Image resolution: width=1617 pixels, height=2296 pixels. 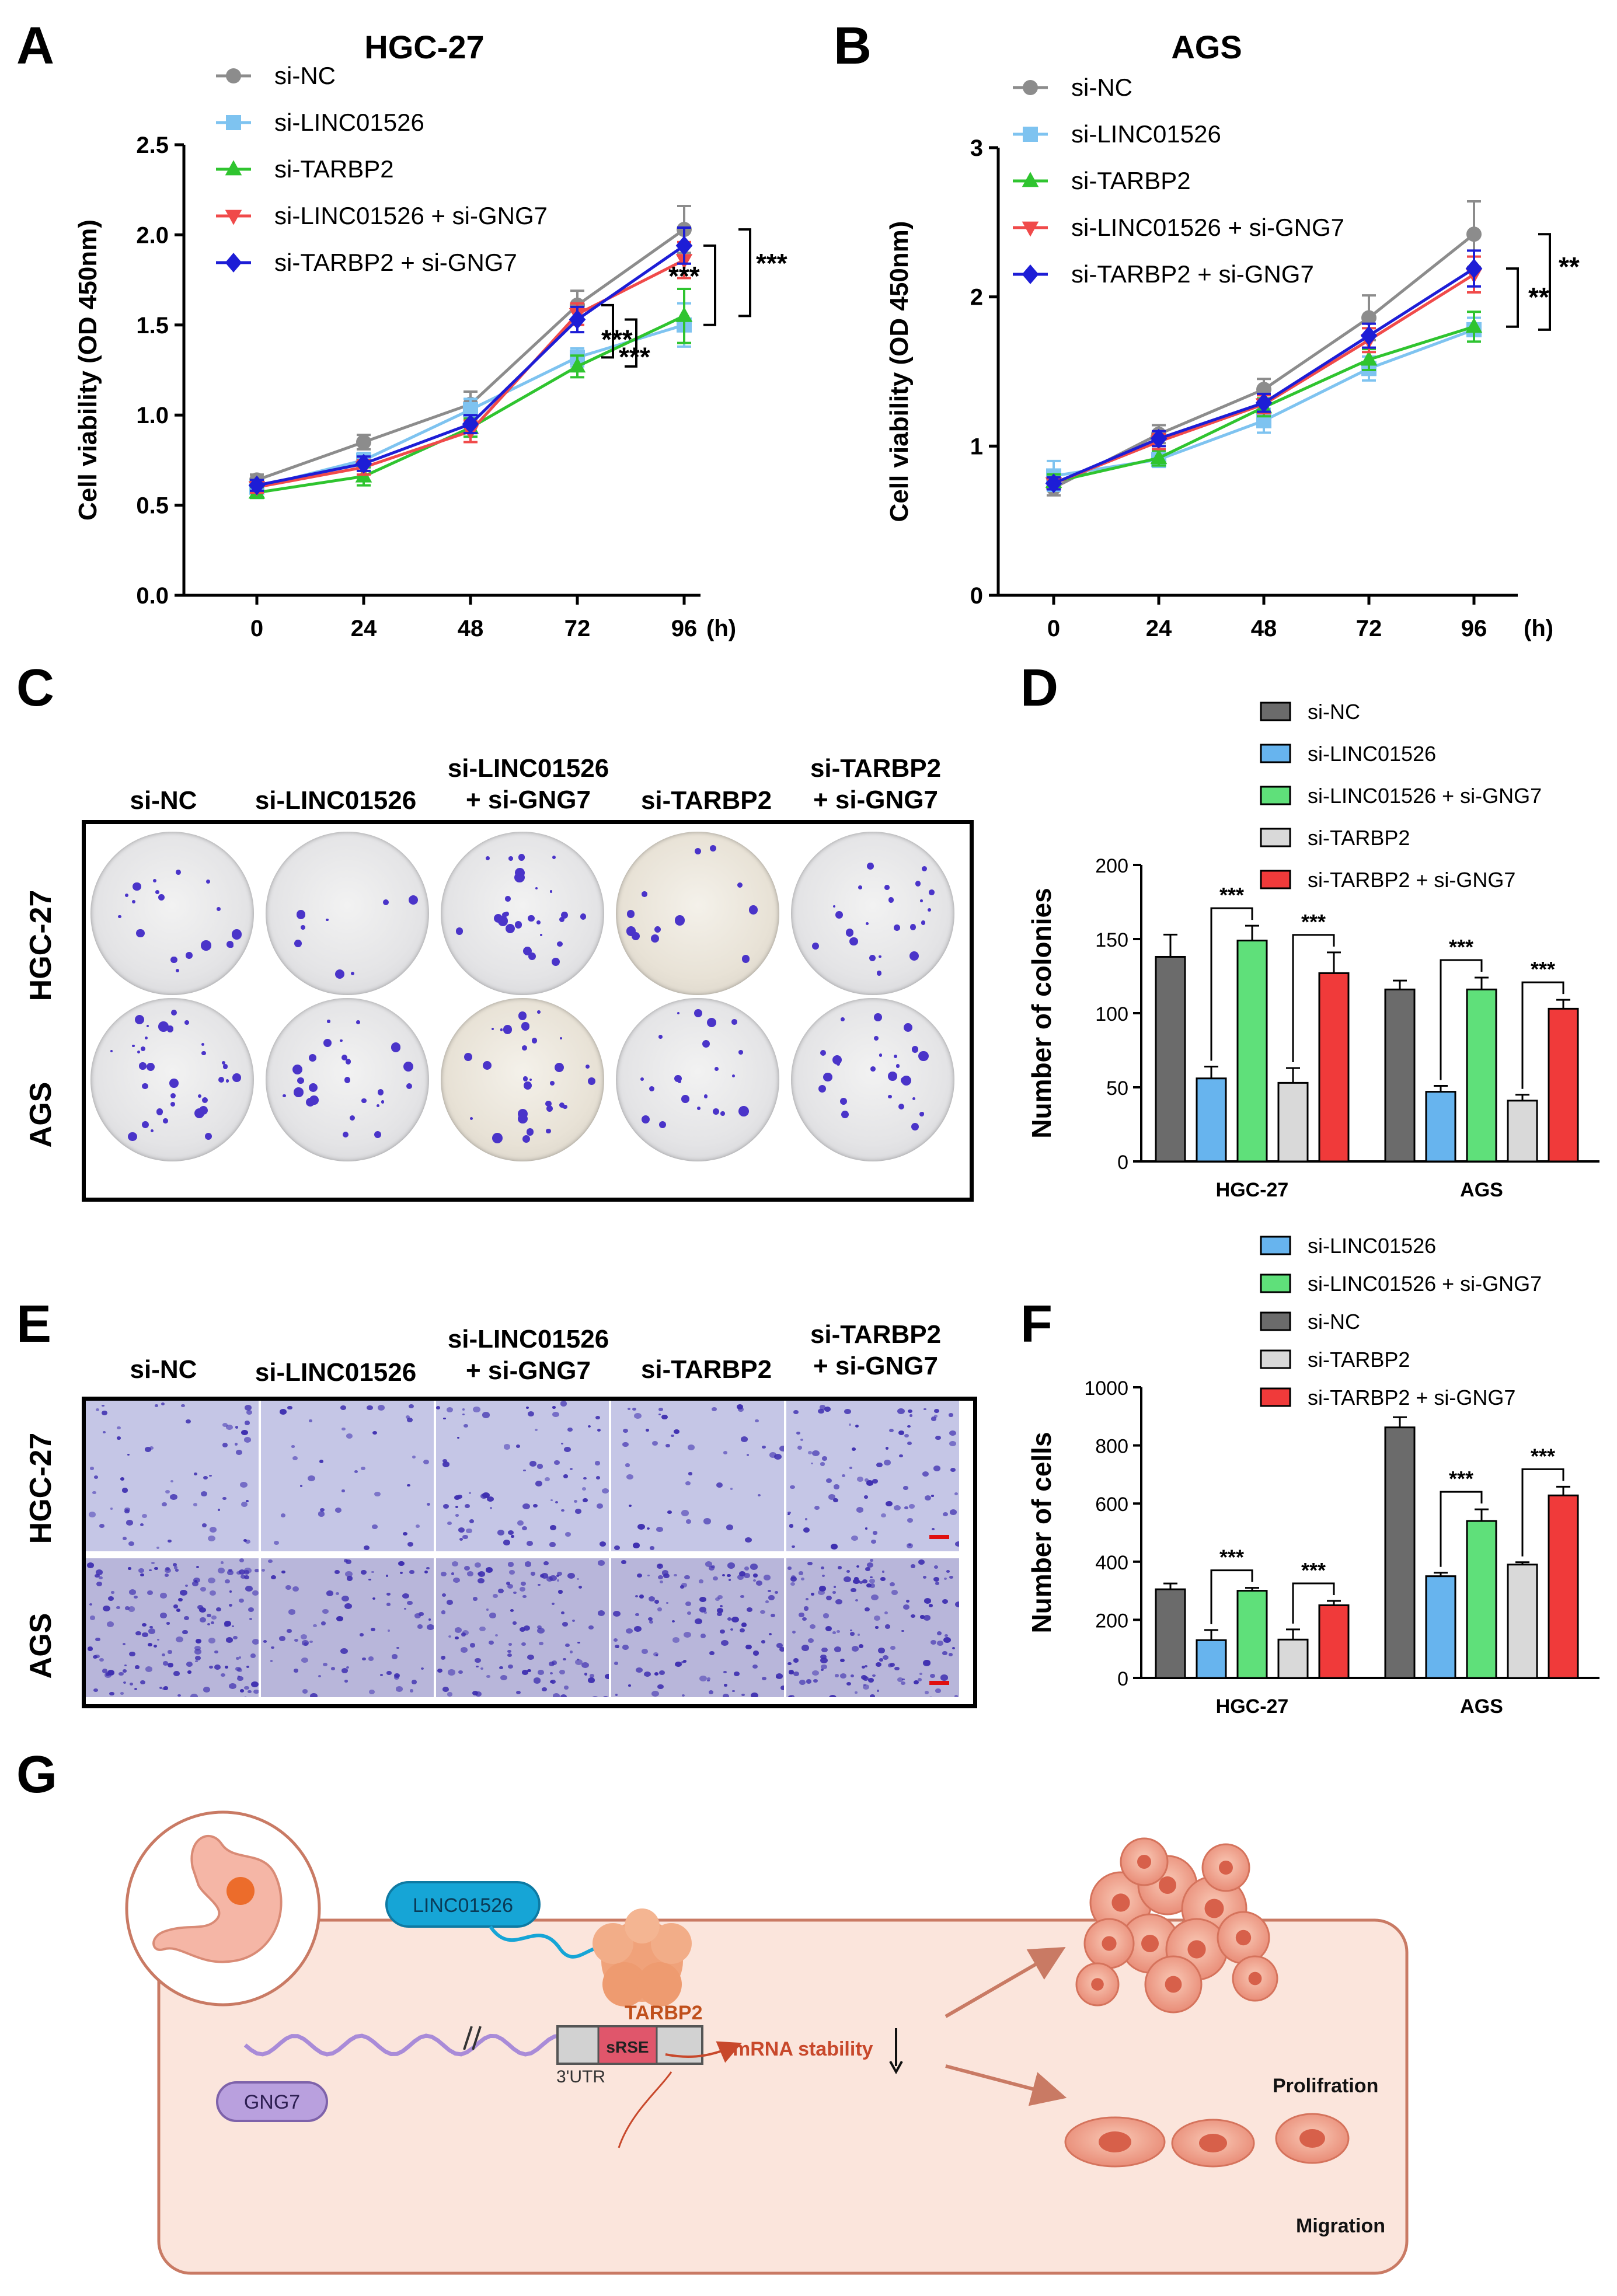 I want to click on significance-bracket, so click(x=709, y=285).